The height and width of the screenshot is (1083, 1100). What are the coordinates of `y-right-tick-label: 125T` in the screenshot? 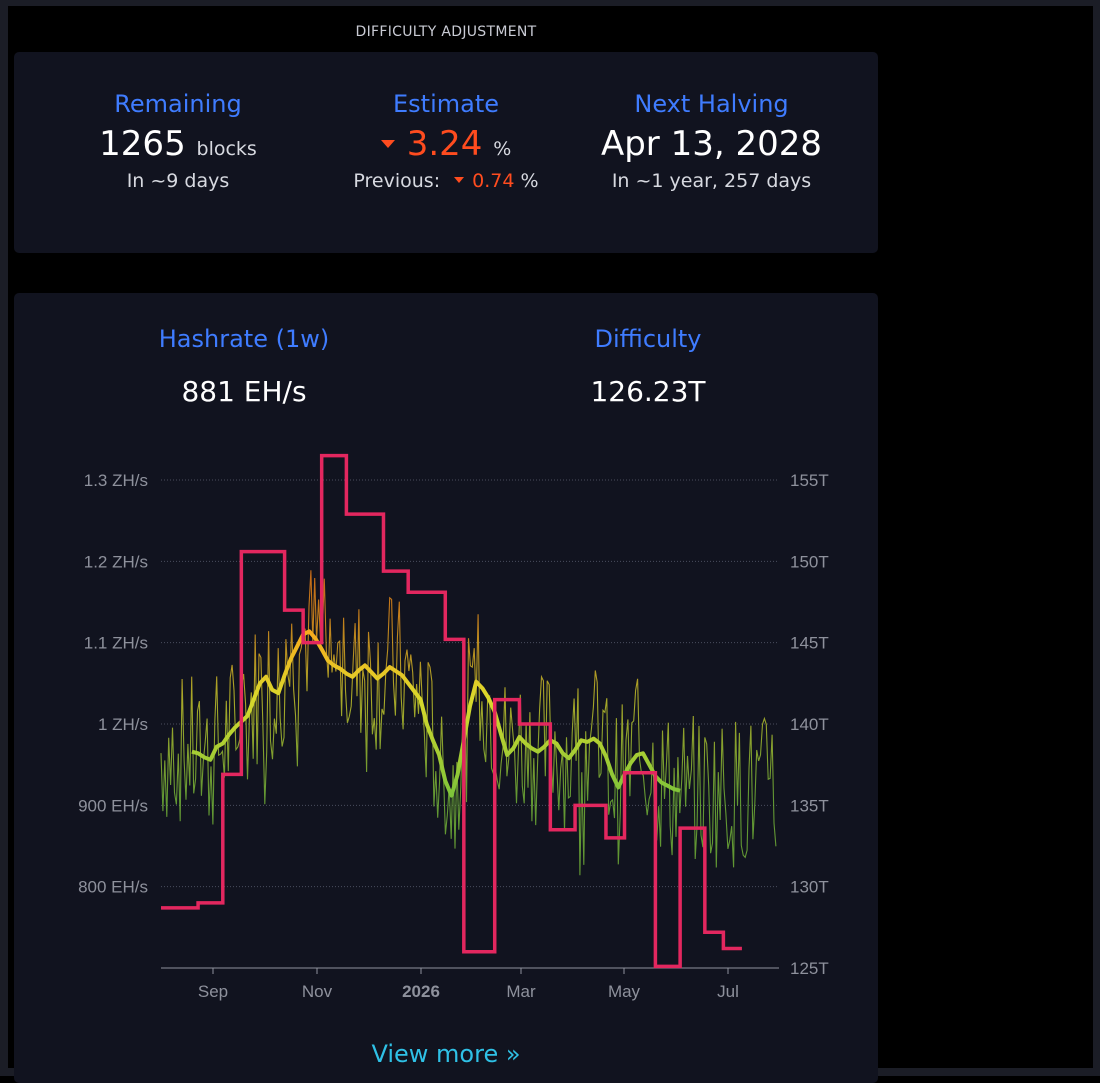 It's located at (809, 968).